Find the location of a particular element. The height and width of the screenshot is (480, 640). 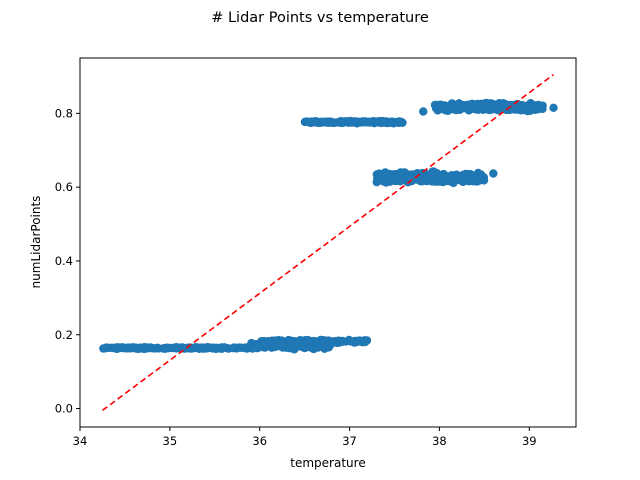

chart-title: # Lidar Points vs temperature is located at coordinates (320, 18).